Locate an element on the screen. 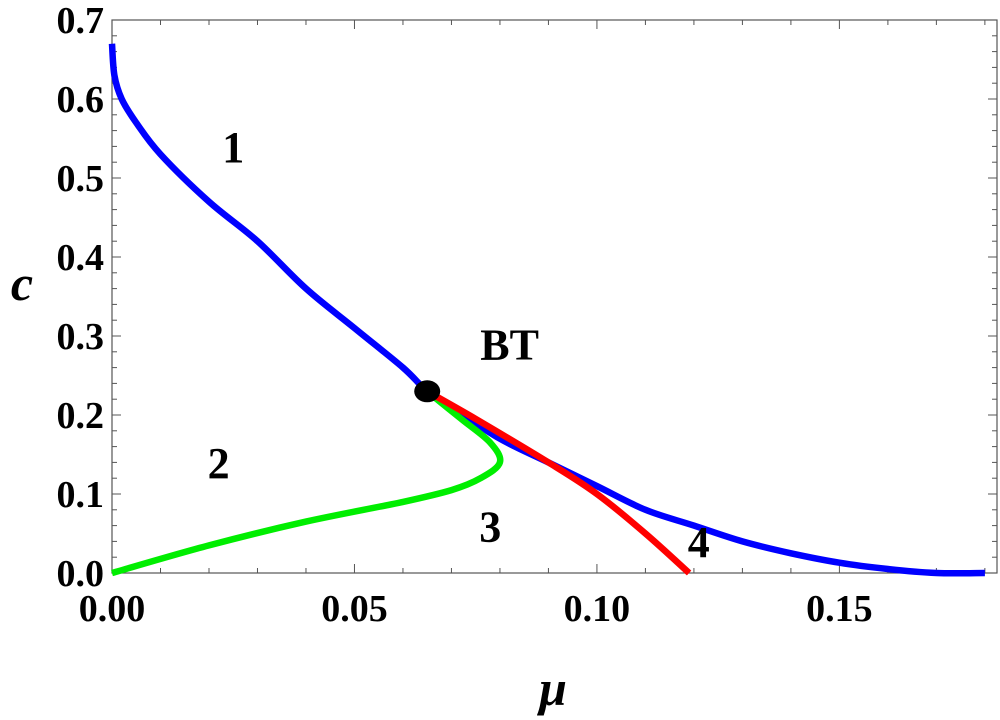 The height and width of the screenshot is (720, 1000). bt-point-marker is located at coordinates (427, 391).